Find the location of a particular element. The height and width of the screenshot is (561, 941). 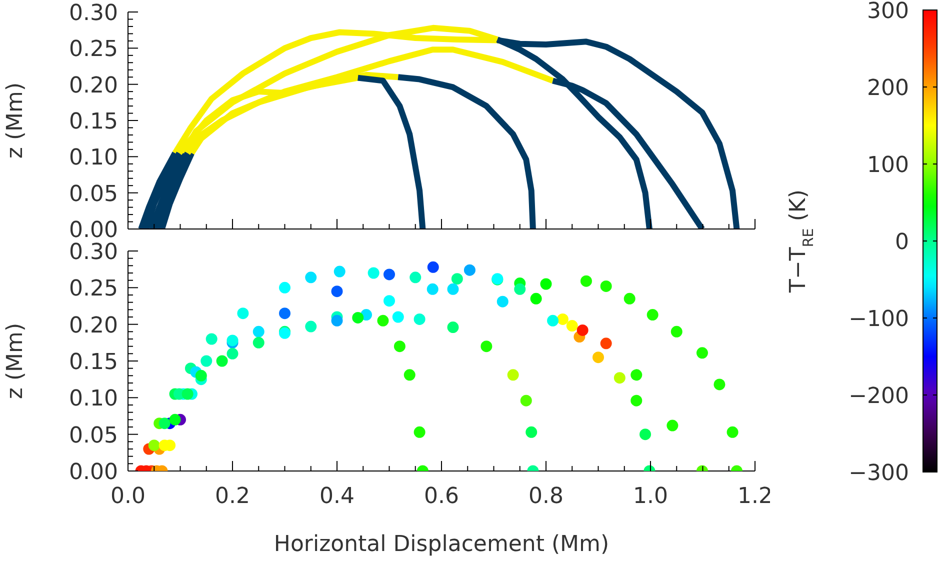

color-bar-label: −300 is located at coordinates (878, 473).